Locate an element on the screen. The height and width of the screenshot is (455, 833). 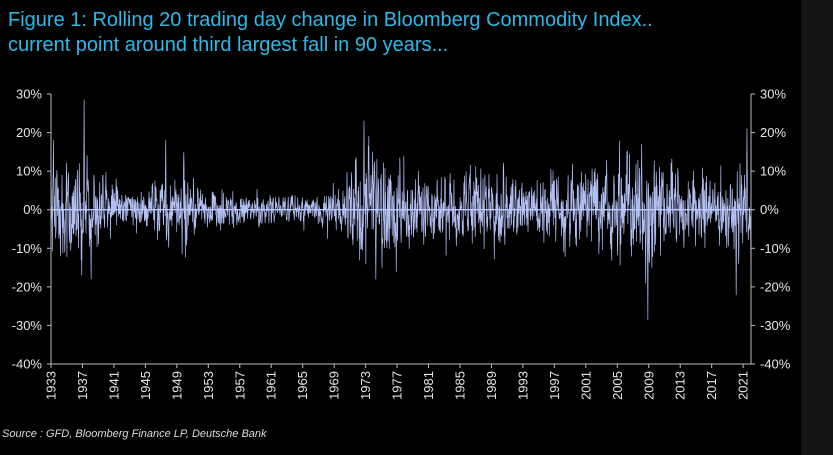
y-tick-label-right: -20% is located at coordinates (775, 286).